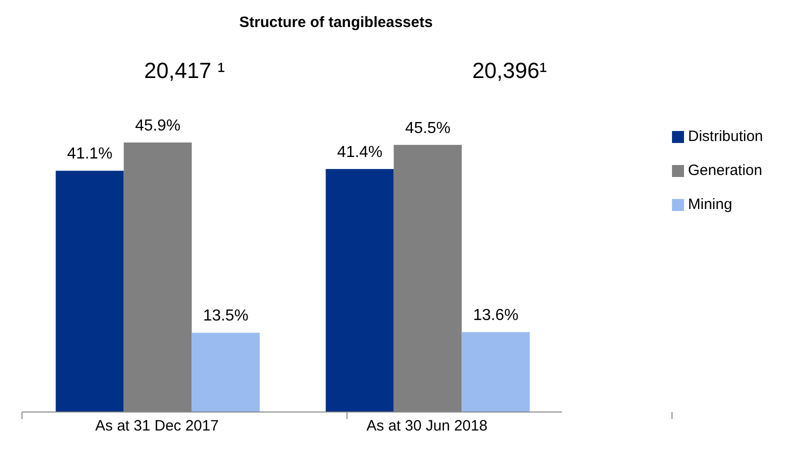 The height and width of the screenshot is (449, 787). What do you see at coordinates (427, 426) in the screenshot?
I see `x-tick-label: As at 30 Jun 2018` at bounding box center [427, 426].